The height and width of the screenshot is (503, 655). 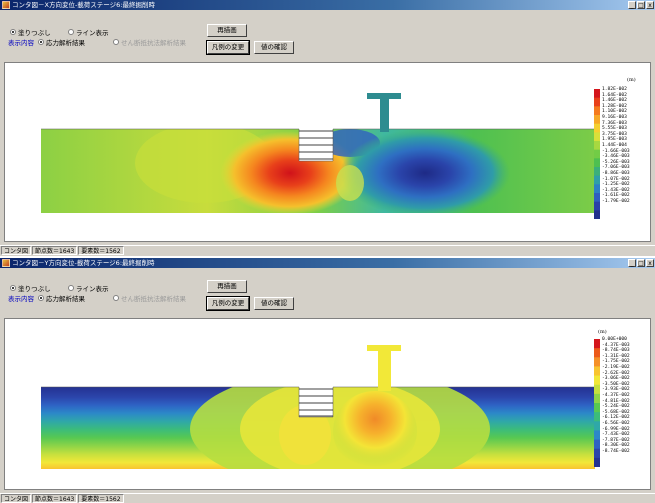 I want to click on legend-value: -7.43E-002, so click(x=616, y=435).